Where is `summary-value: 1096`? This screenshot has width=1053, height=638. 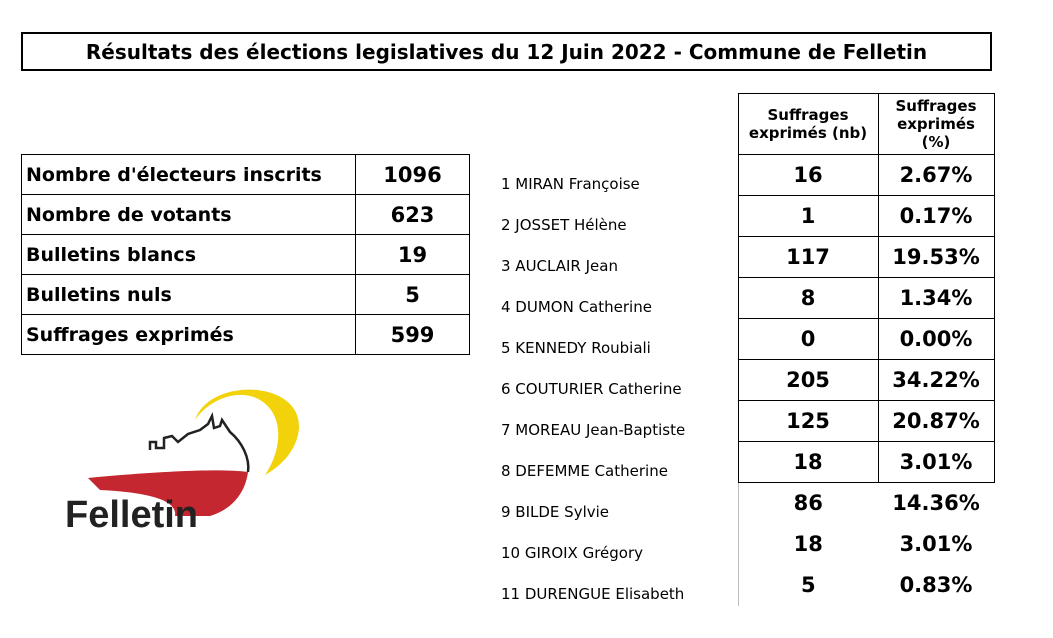 summary-value: 1096 is located at coordinates (412, 174).